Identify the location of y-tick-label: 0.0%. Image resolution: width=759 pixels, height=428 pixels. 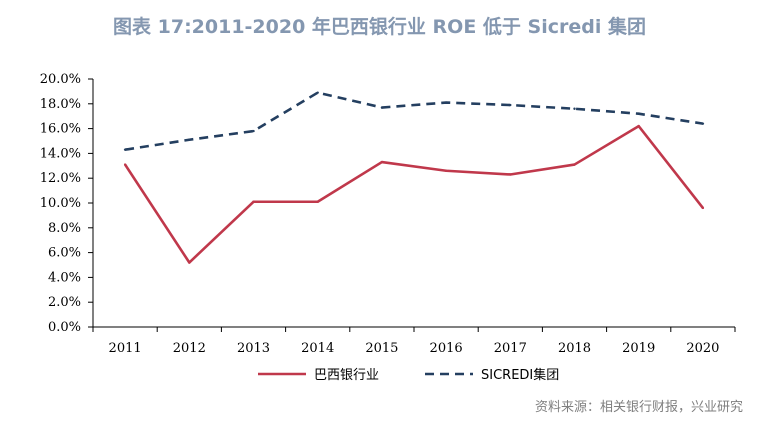
(64, 327).